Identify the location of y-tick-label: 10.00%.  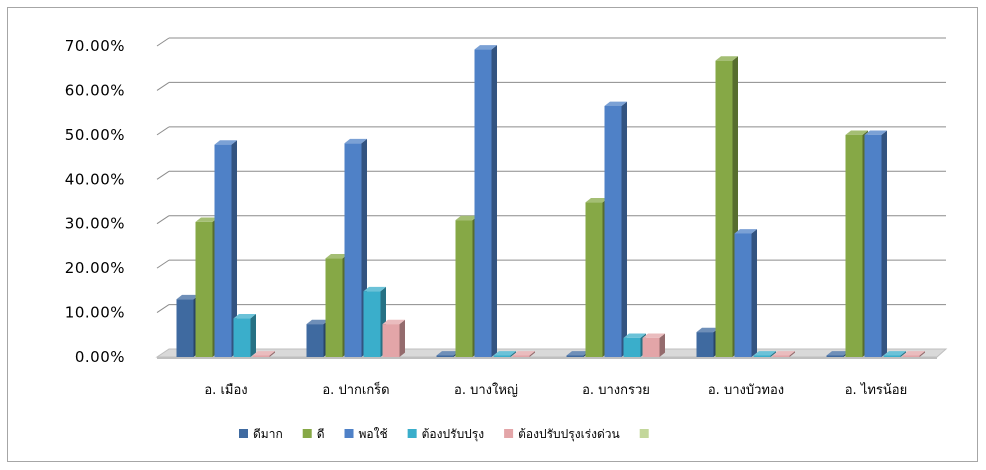
(95, 313).